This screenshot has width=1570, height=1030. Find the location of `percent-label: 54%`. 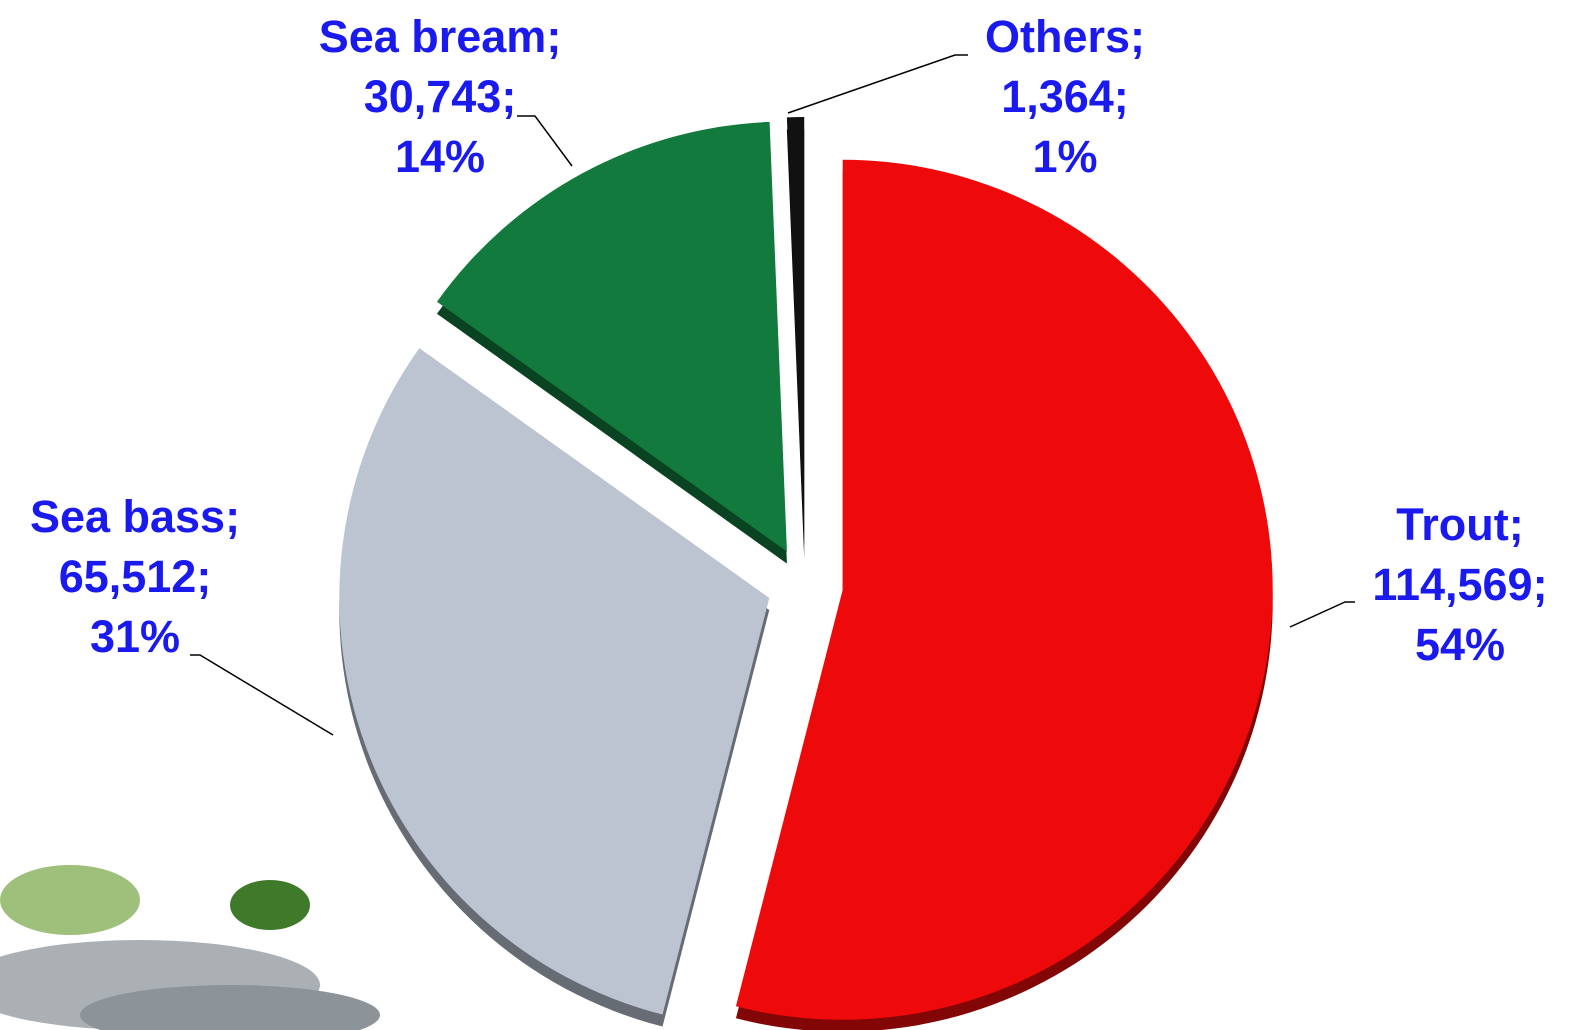

percent-label: 54% is located at coordinates (1460, 644).